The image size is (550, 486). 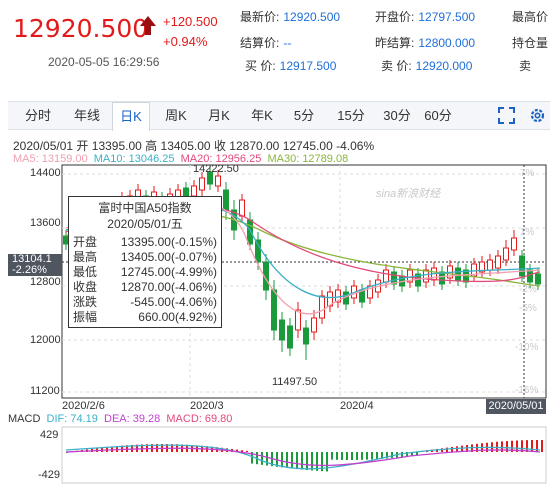 What do you see at coordinates (262, 115) in the screenshot?
I see `tab-yearly-k: 年K` at bounding box center [262, 115].